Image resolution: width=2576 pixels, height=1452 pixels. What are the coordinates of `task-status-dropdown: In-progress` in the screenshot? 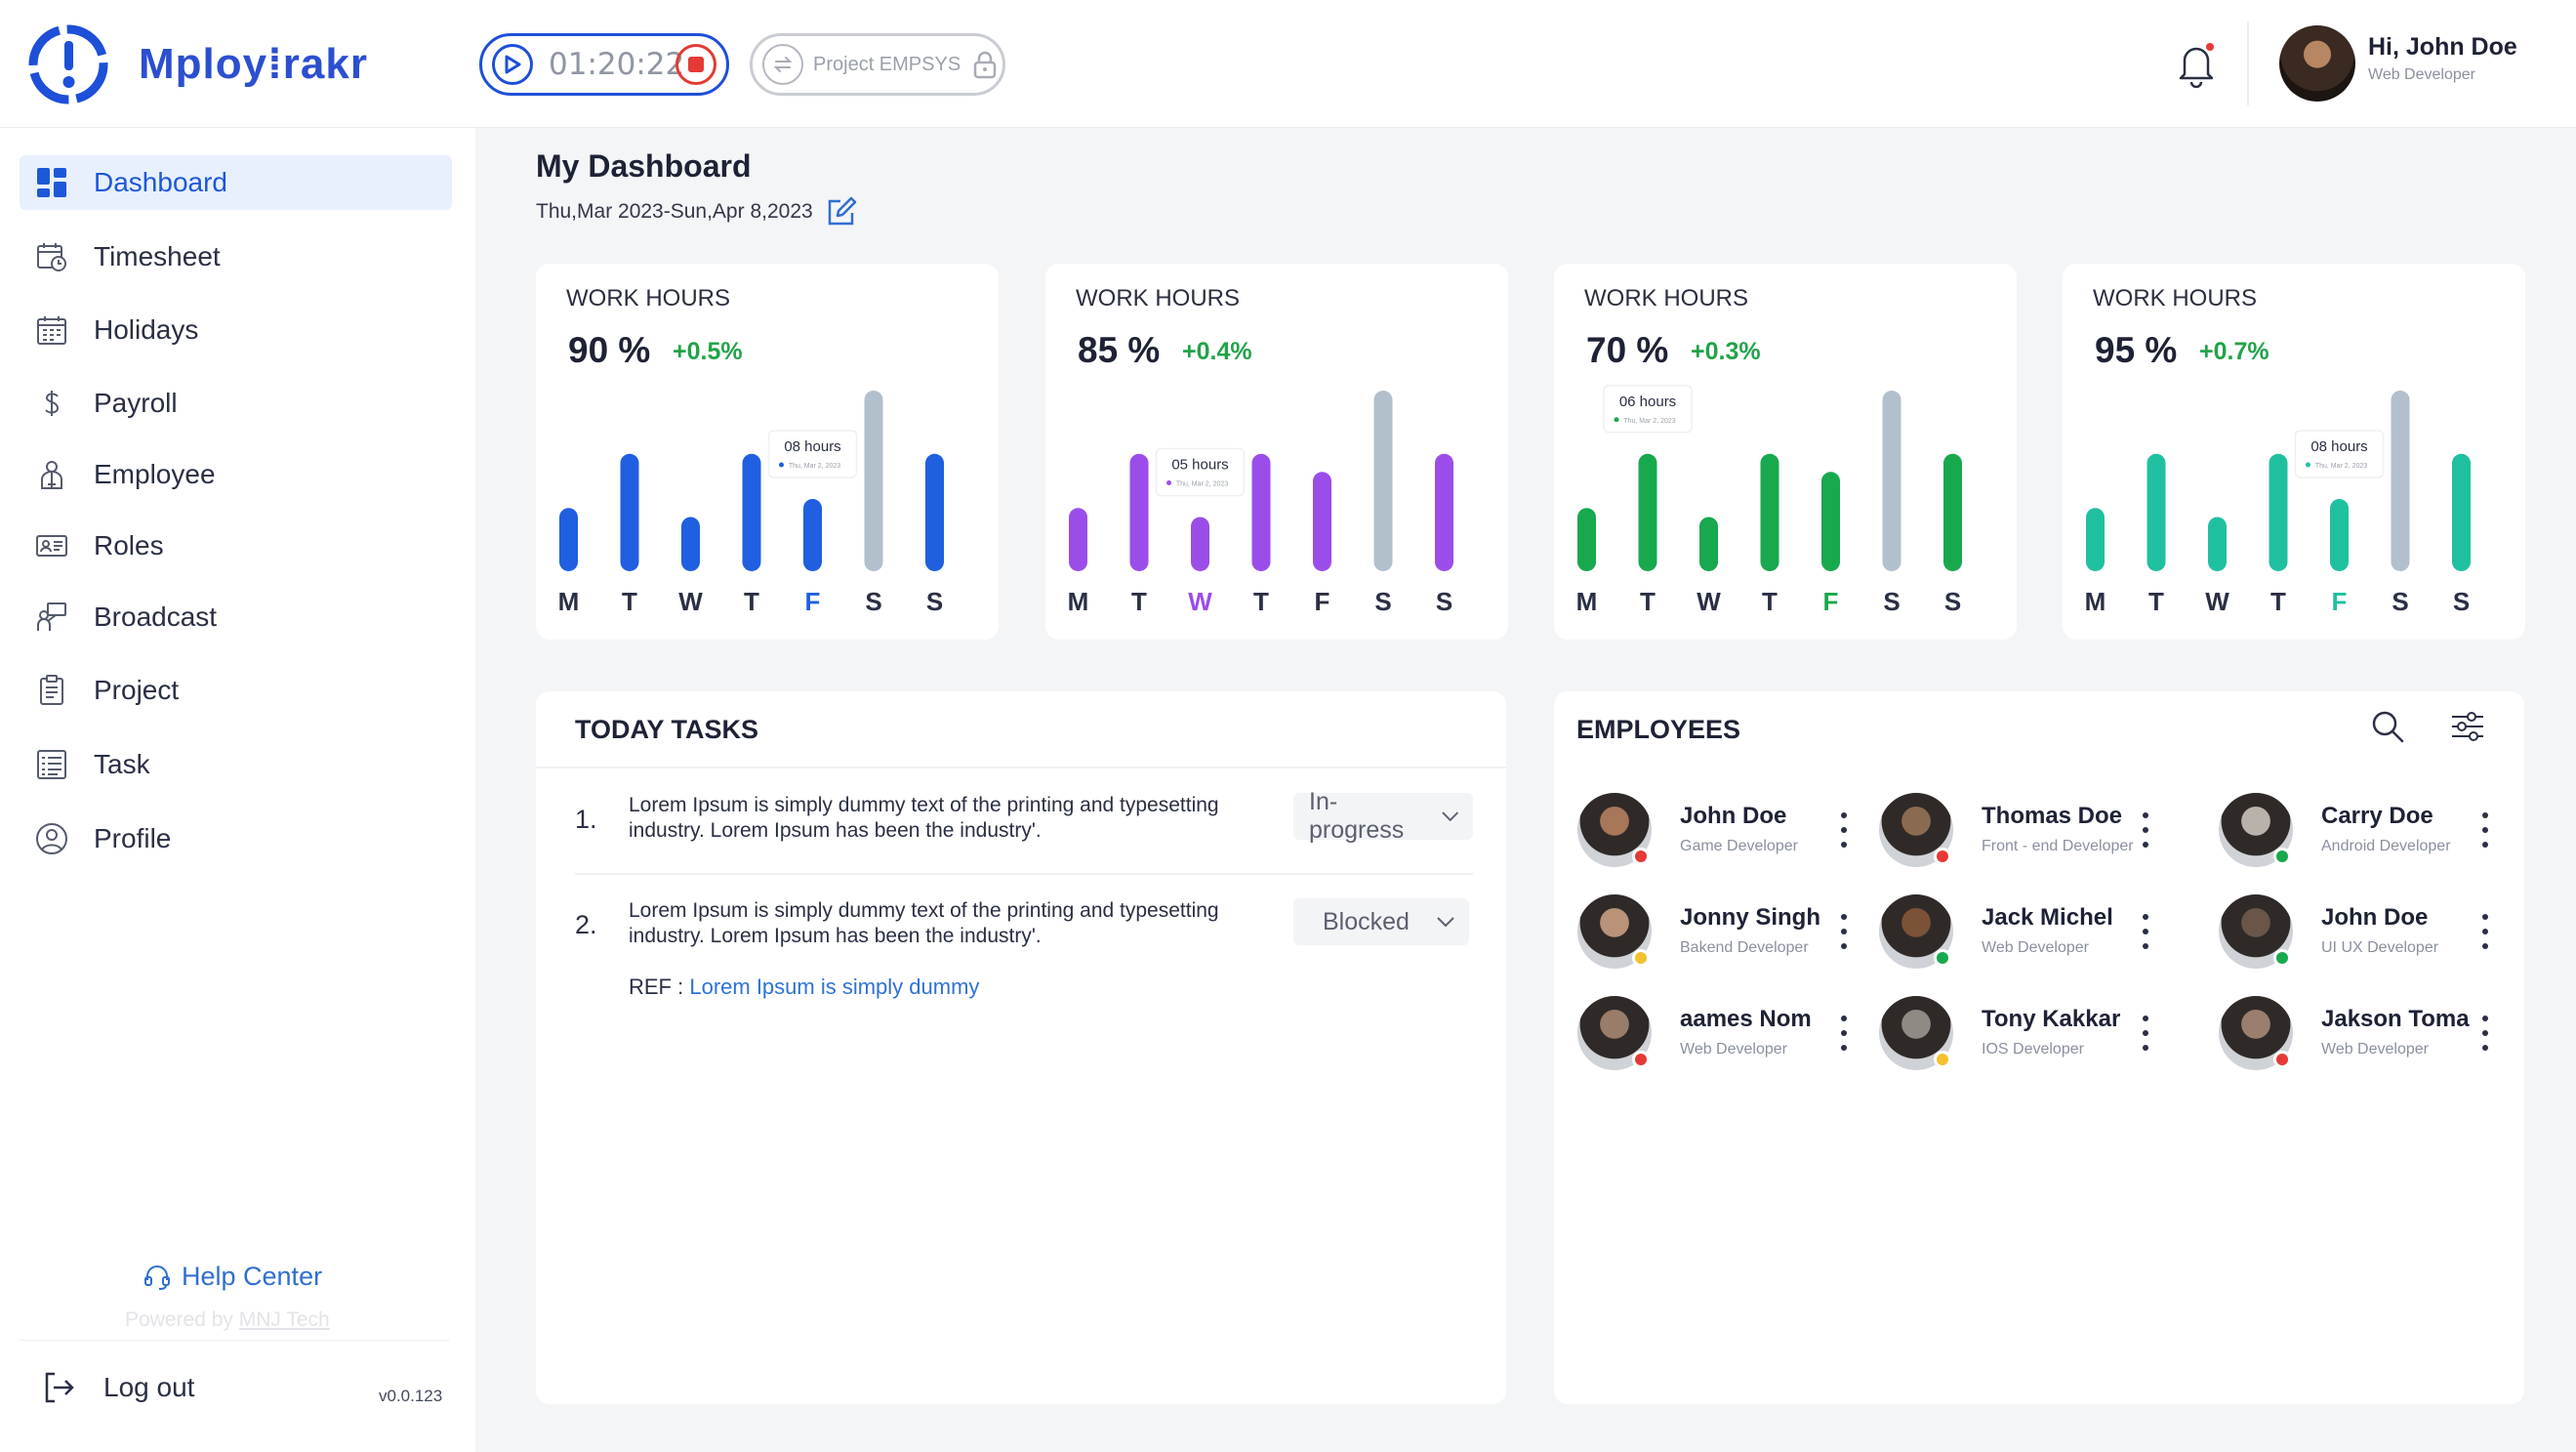 It's located at (1383, 816).